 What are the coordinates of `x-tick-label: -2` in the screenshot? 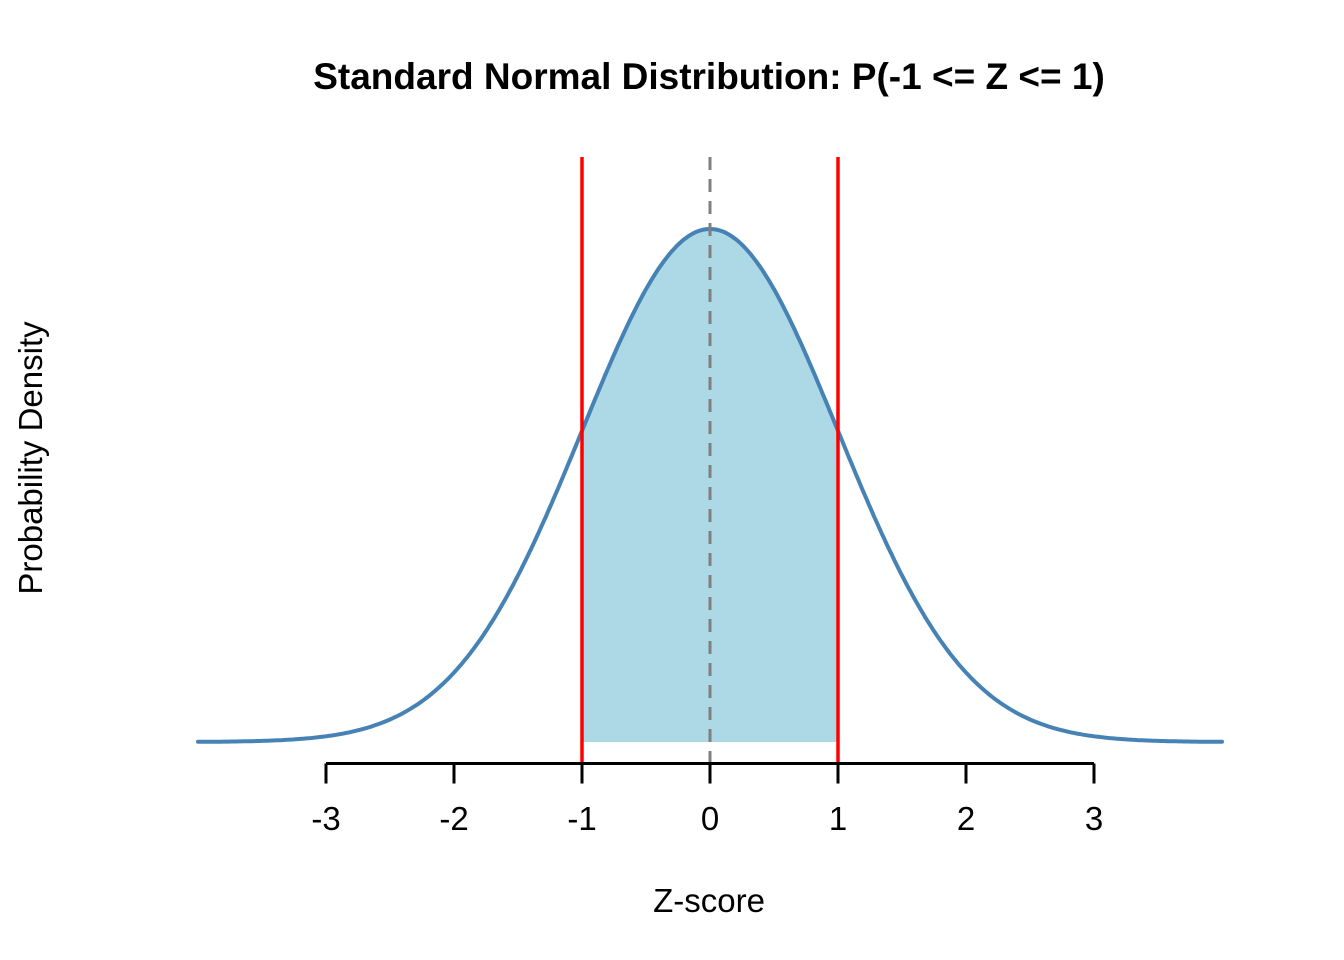 It's located at (453, 818).